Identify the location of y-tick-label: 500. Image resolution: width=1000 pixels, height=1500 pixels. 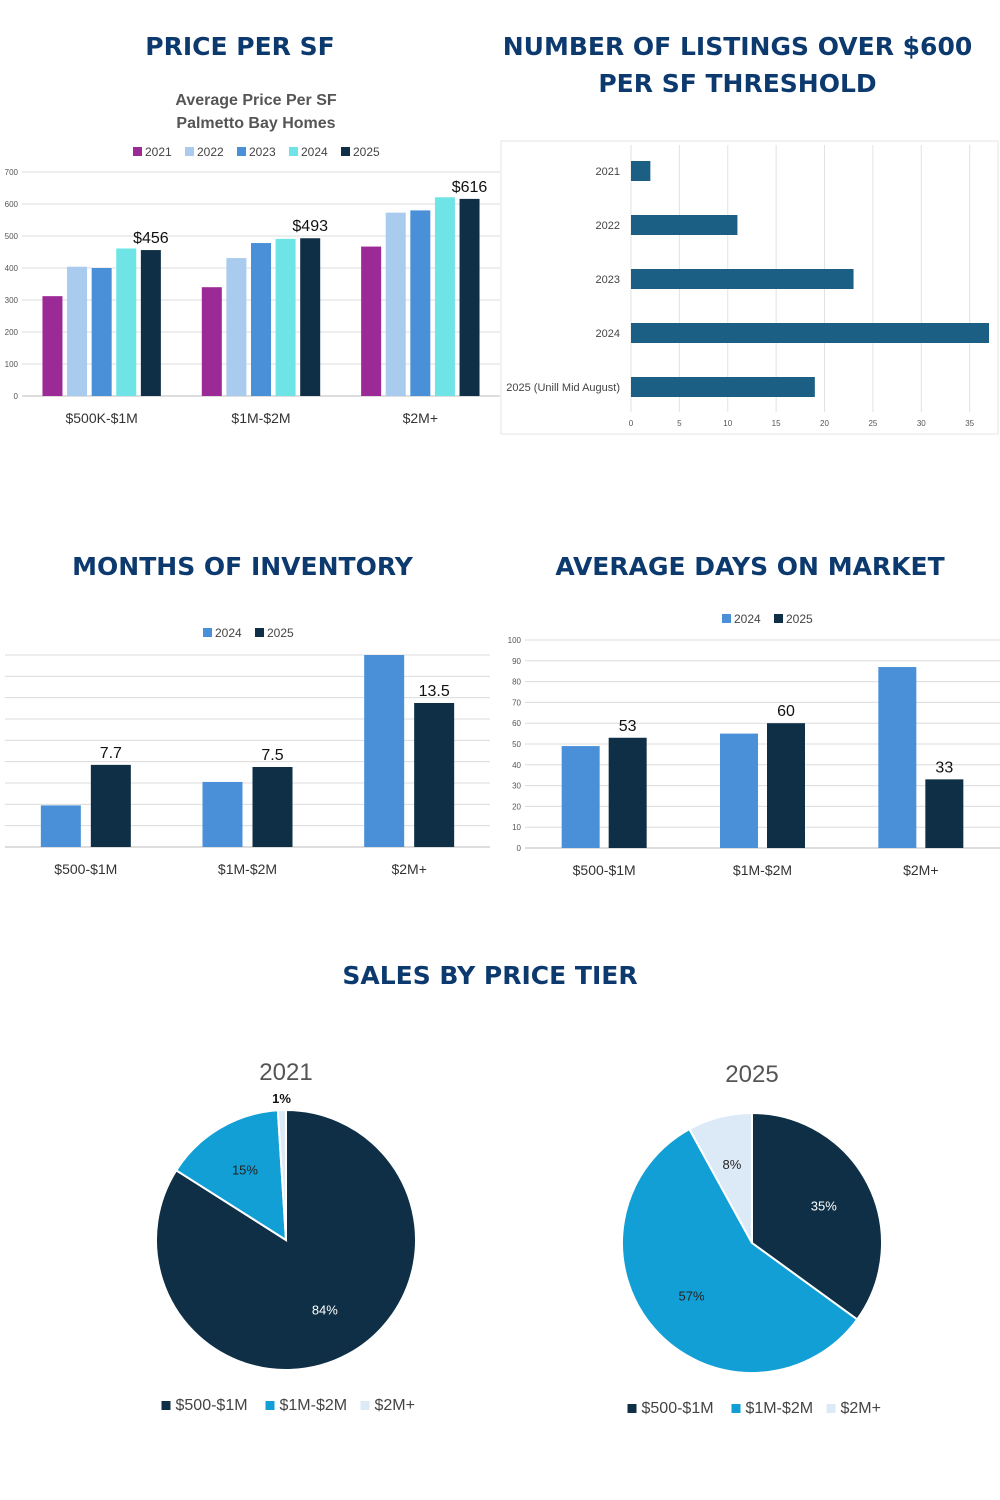
(12, 236).